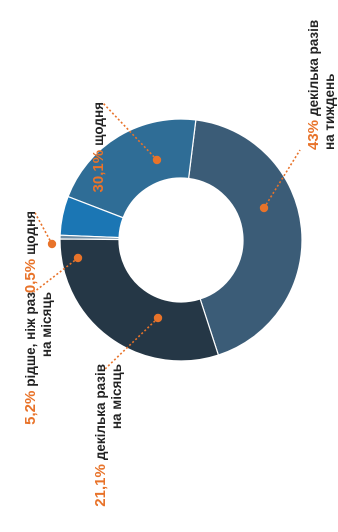 The width and height of the screenshot is (338, 532). What do you see at coordinates (313, 135) in the screenshot?
I see `slice-percent: 43%` at bounding box center [313, 135].